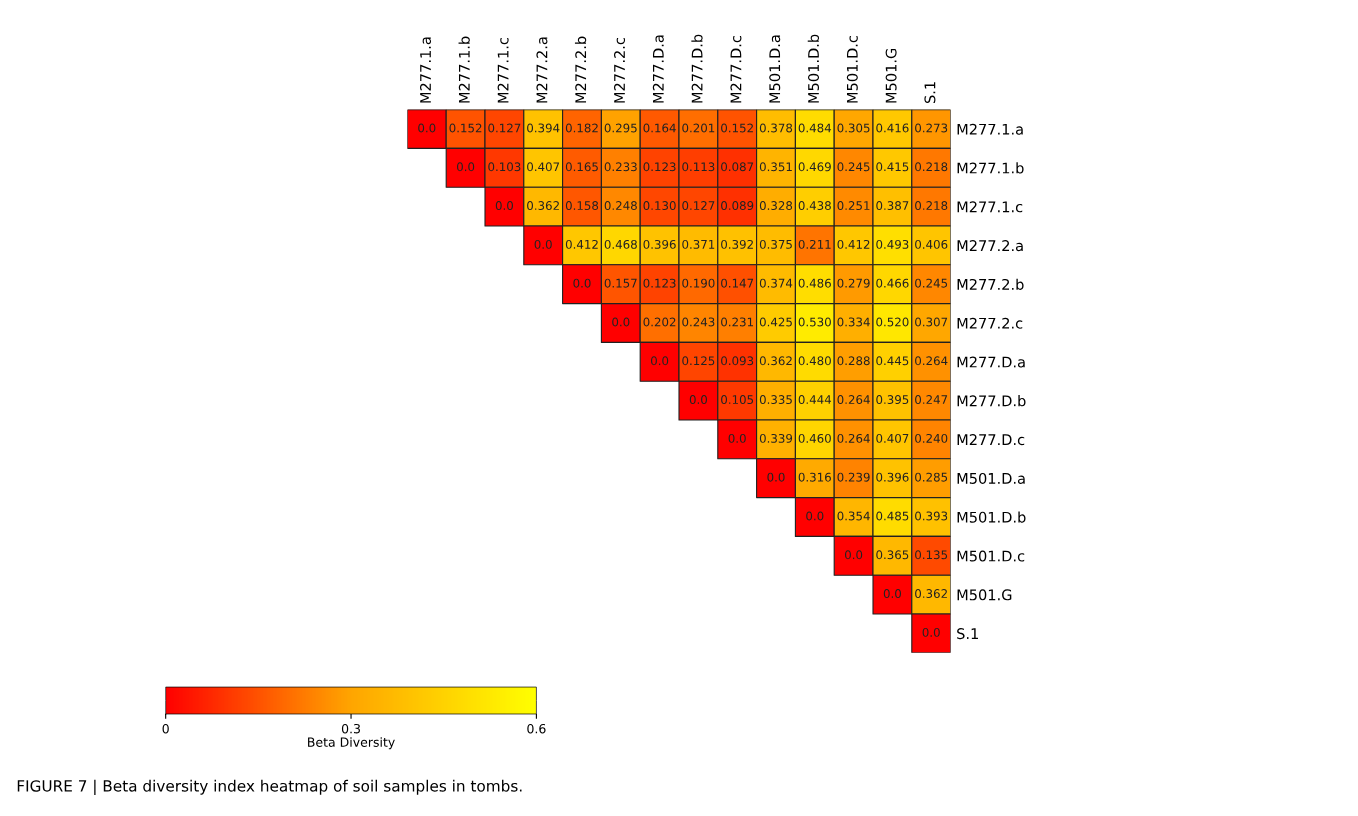 This screenshot has height=816, width=1358. Describe the element at coordinates (814, 438) in the screenshot. I see `data-label: 0.460` at that location.